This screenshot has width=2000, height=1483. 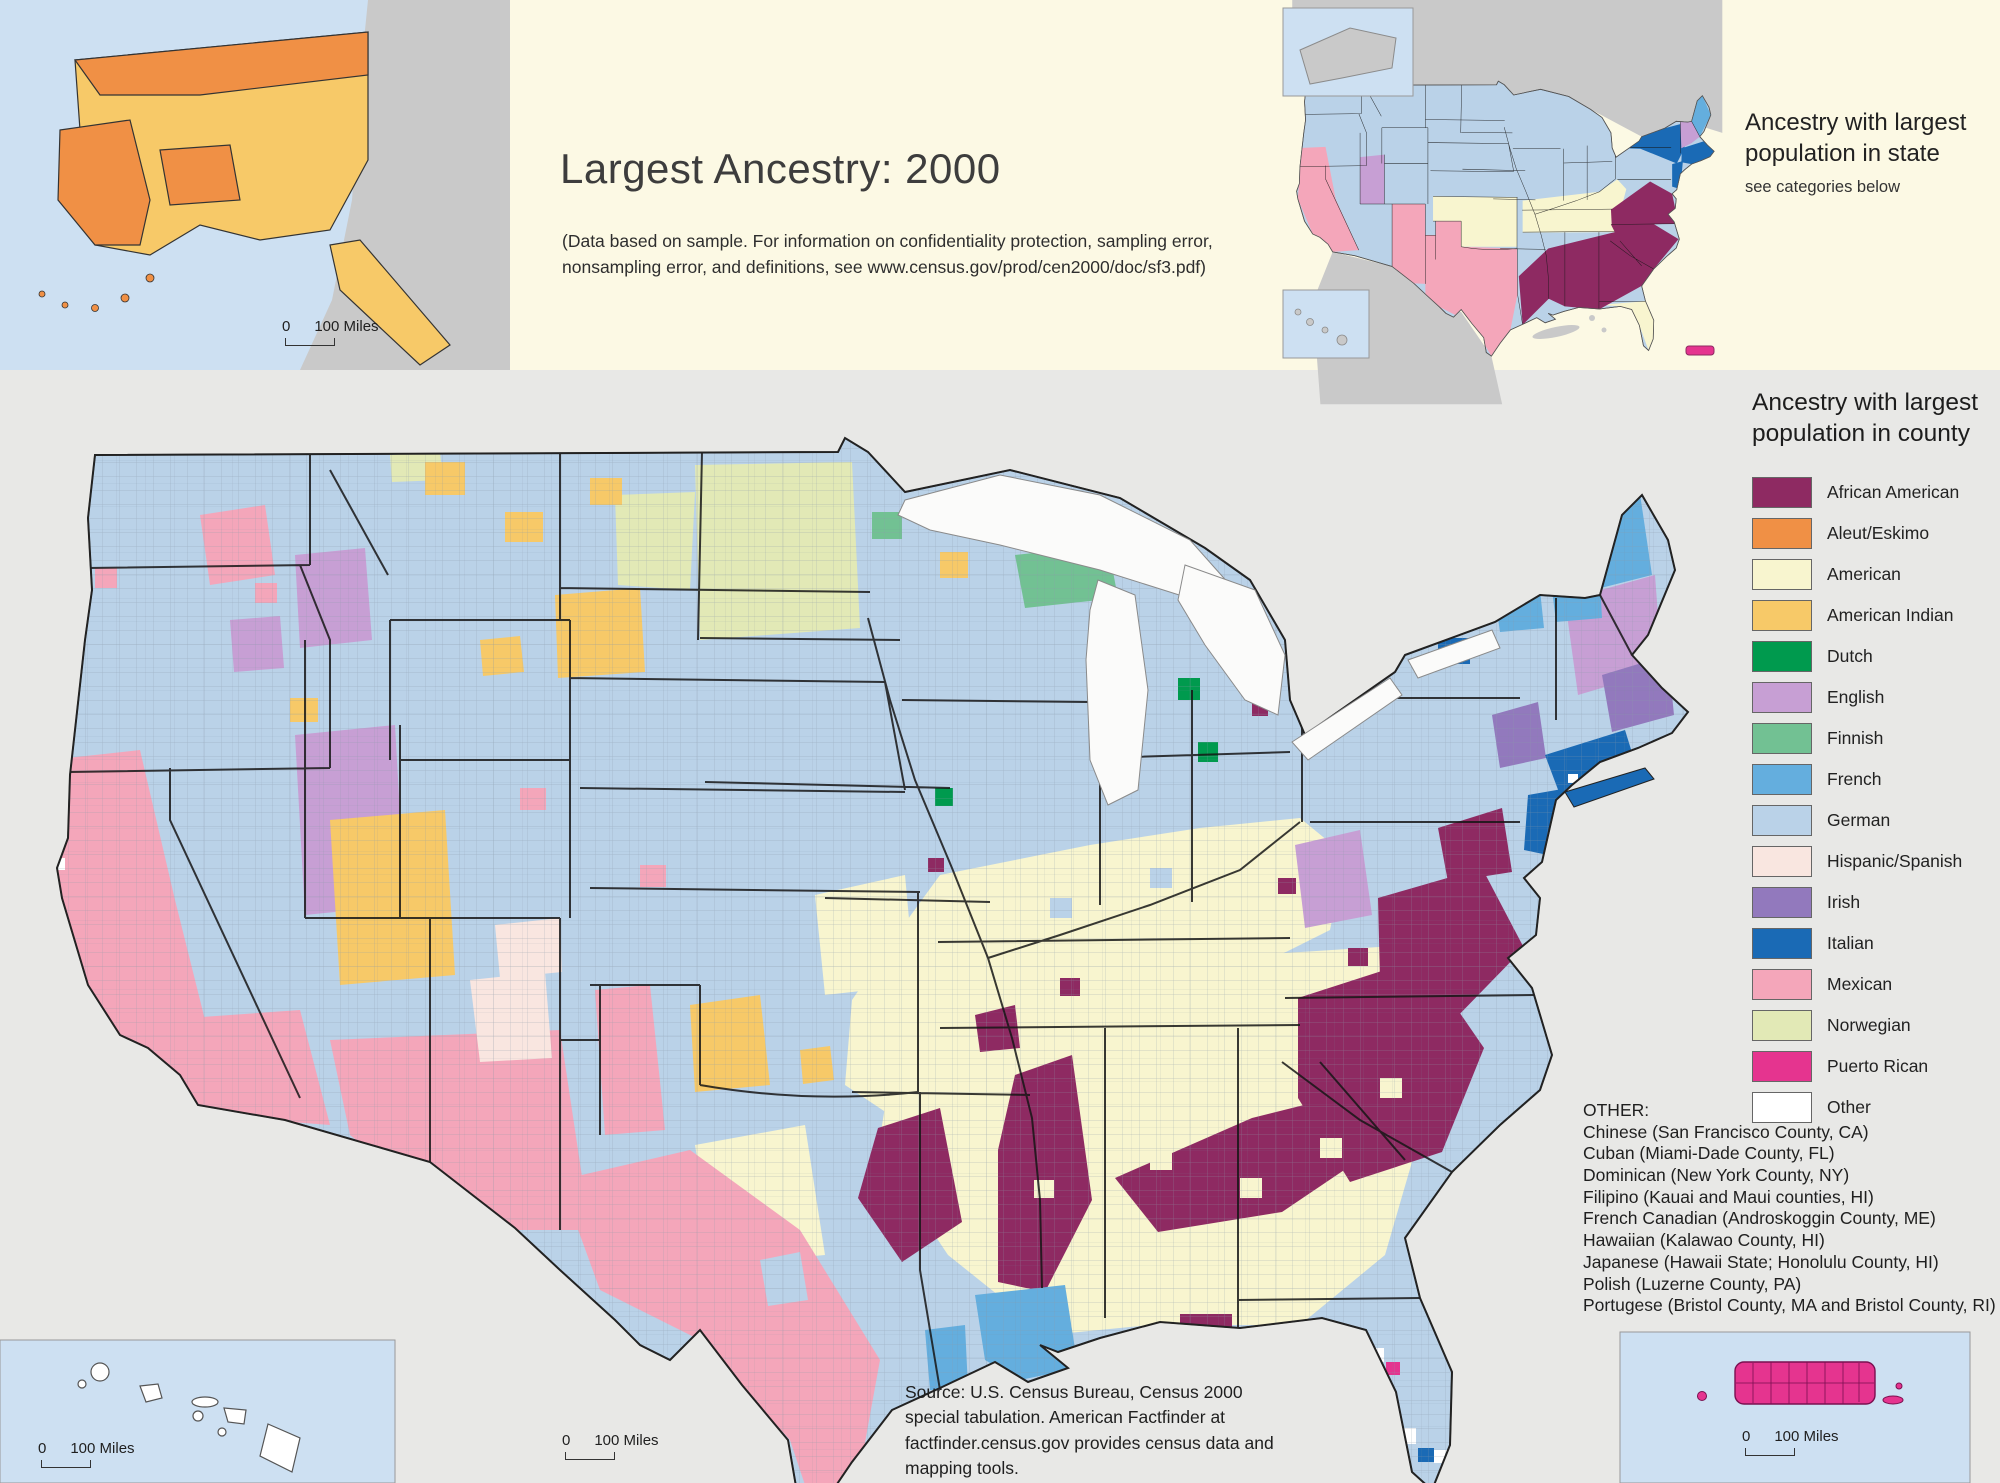 What do you see at coordinates (780, 168) in the screenshot?
I see `page-title: Largest Ancestry: 2000` at bounding box center [780, 168].